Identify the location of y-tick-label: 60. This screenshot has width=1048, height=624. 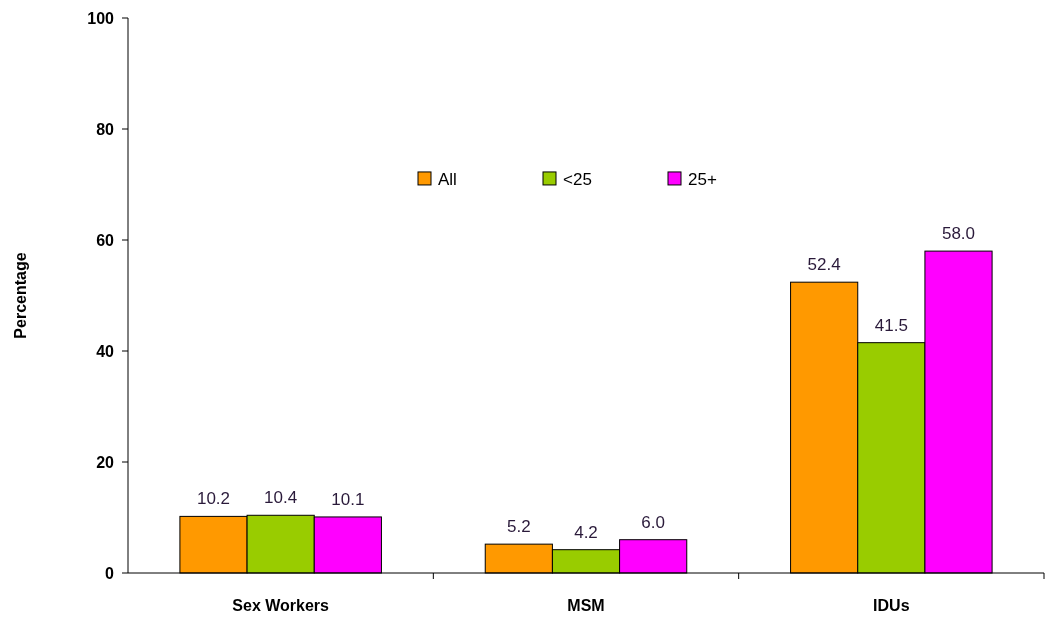
(105, 240).